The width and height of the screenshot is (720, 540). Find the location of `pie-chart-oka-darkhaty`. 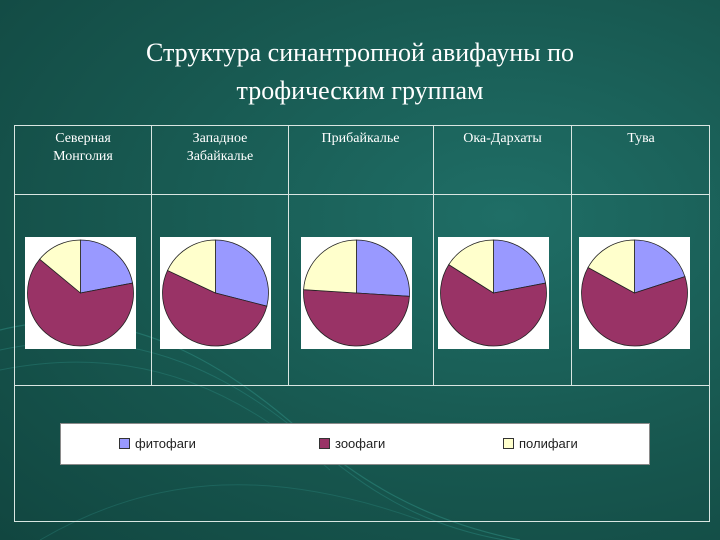

pie-chart-oka-darkhaty is located at coordinates (493, 293).